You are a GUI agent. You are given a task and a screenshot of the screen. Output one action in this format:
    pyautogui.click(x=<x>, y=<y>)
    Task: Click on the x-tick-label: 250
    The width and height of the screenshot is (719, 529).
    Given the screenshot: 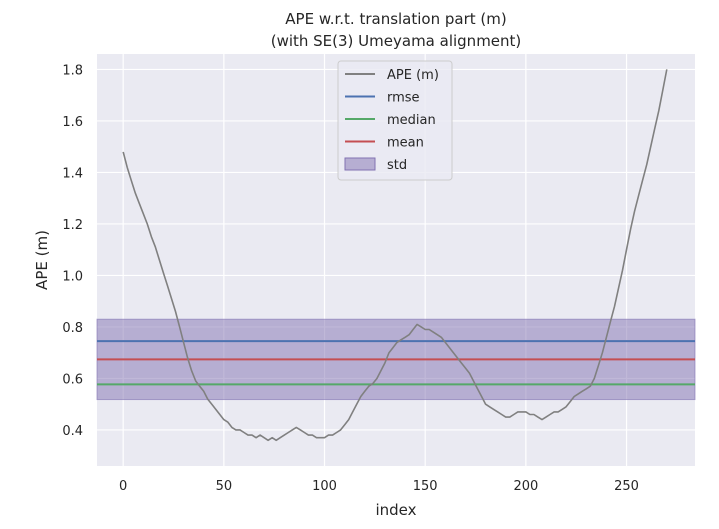 What is the action you would take?
    pyautogui.click(x=626, y=486)
    